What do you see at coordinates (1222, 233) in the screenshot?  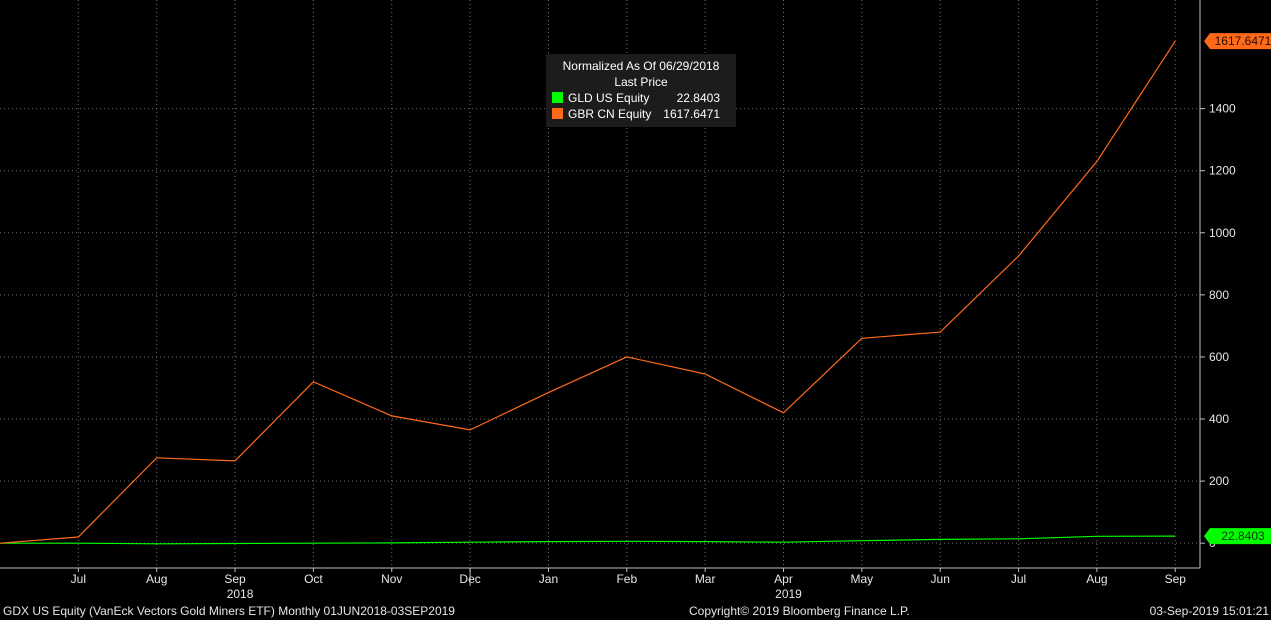 I see `y-tick-label: 1000` at bounding box center [1222, 233].